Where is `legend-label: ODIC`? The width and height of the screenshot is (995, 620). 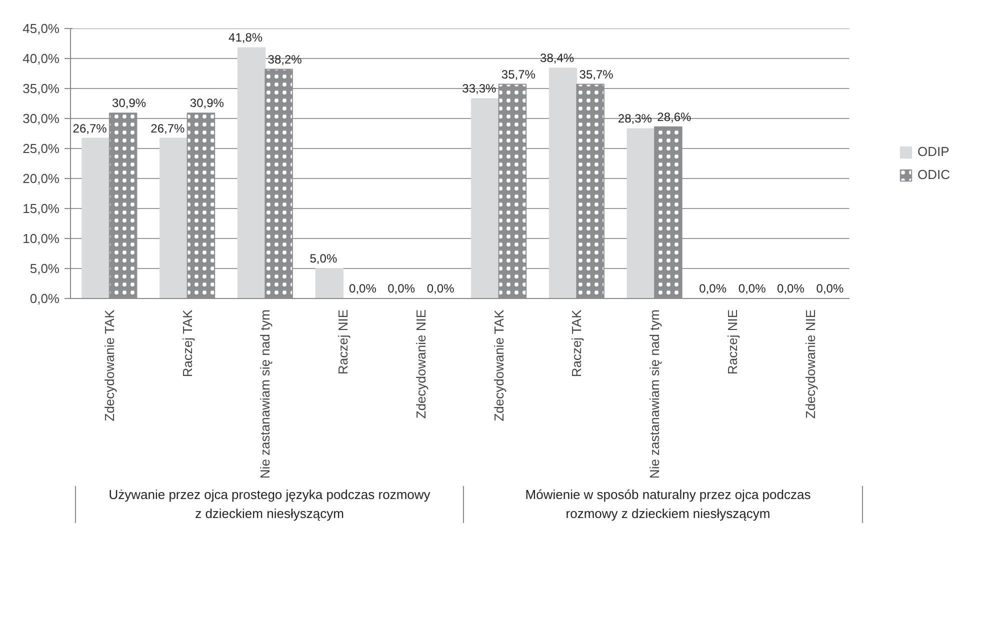 legend-label: ODIC is located at coordinates (934, 174).